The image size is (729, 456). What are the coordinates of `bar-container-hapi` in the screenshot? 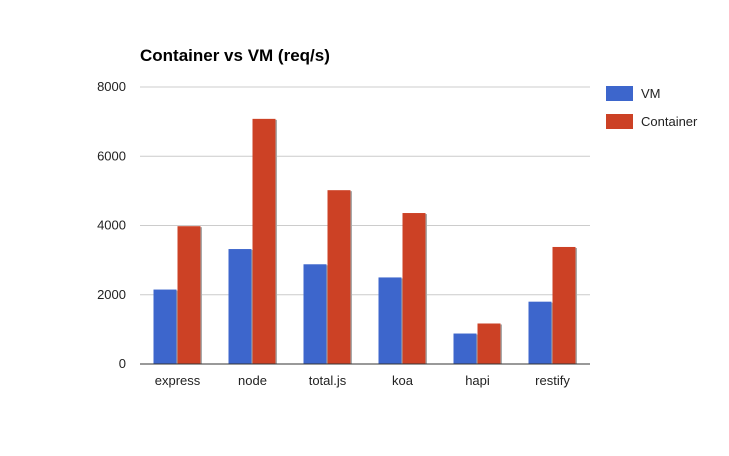 It's located at (489, 343).